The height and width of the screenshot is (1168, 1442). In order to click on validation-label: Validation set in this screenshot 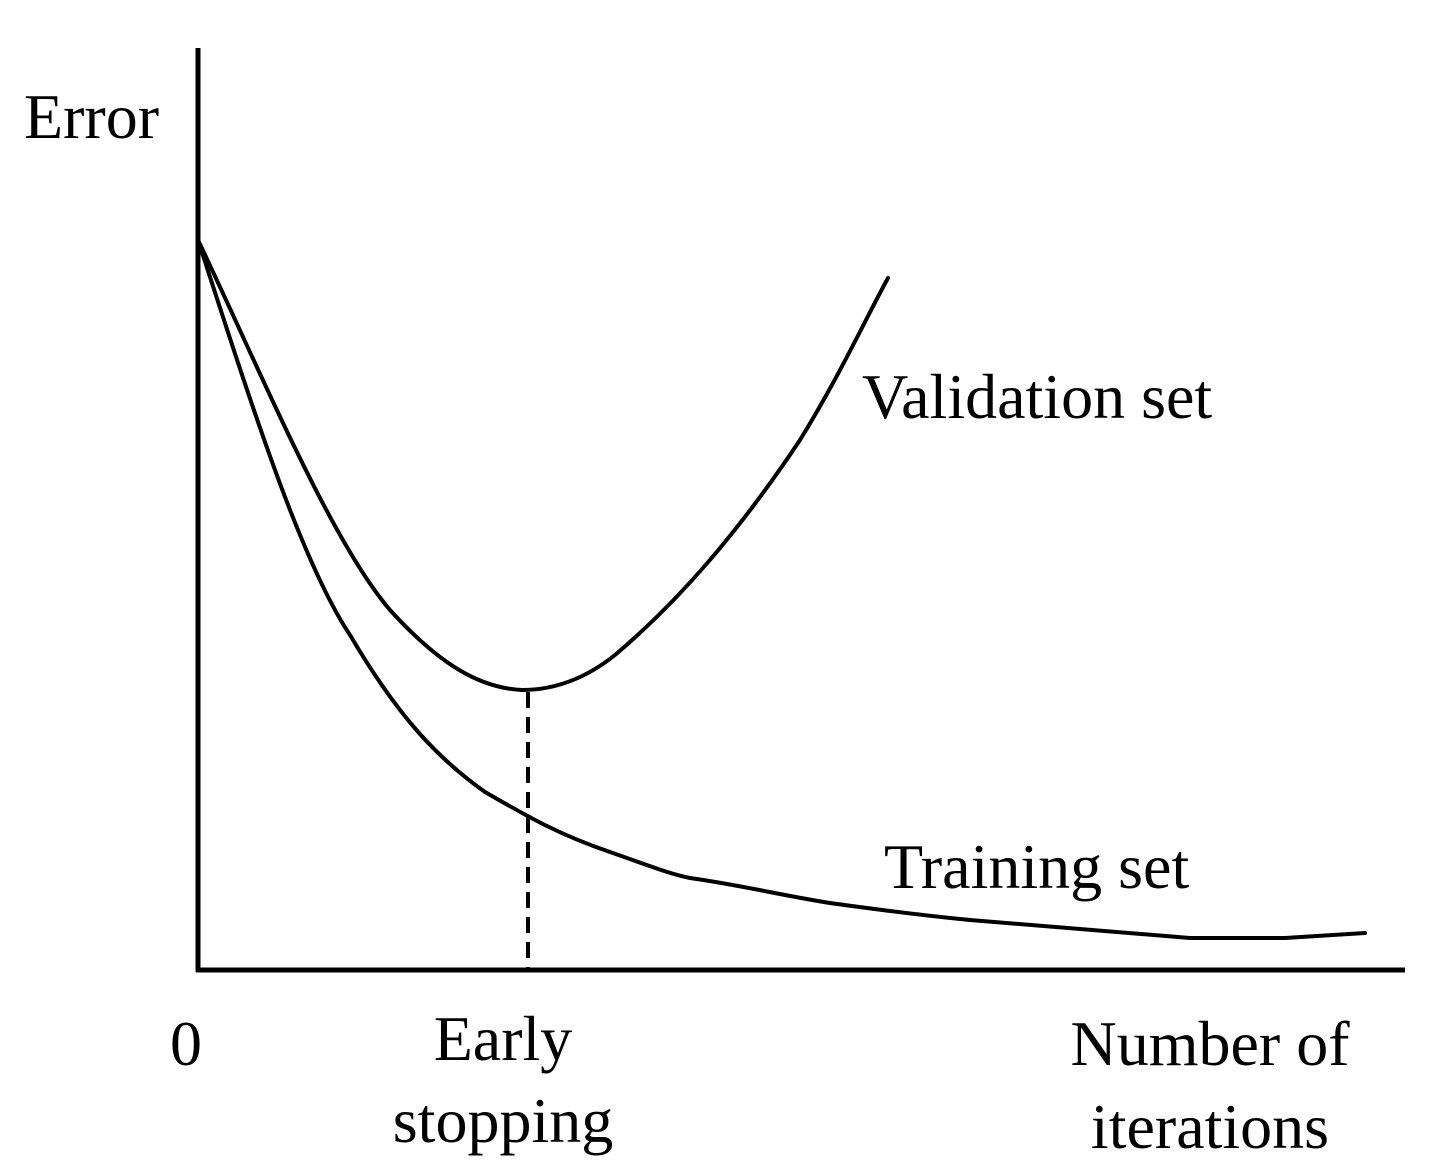, I will do `click(1037, 396)`.